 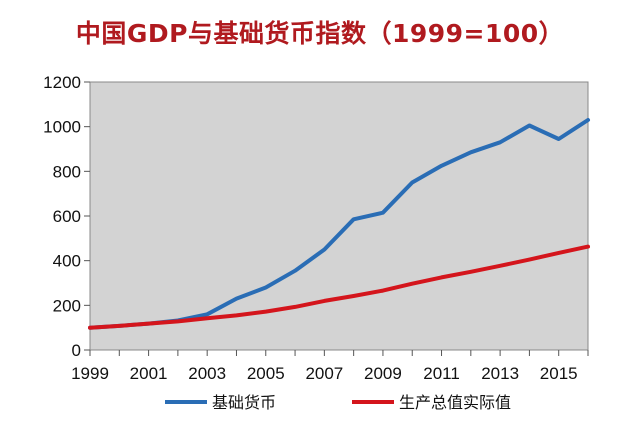 I want to click on x-tick-label: 2015, so click(x=559, y=373).